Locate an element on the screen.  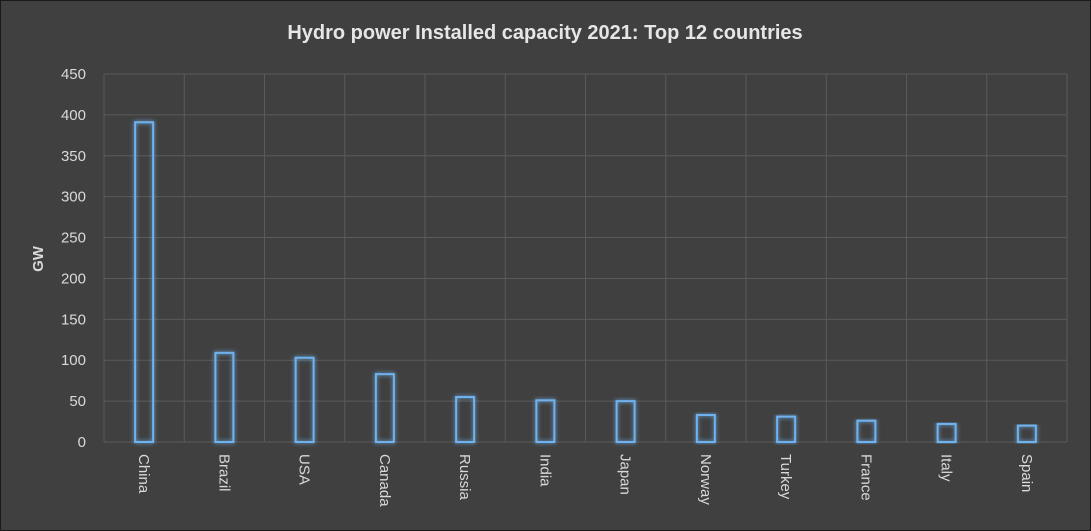
y-tick-label: 50 is located at coordinates (77, 401).